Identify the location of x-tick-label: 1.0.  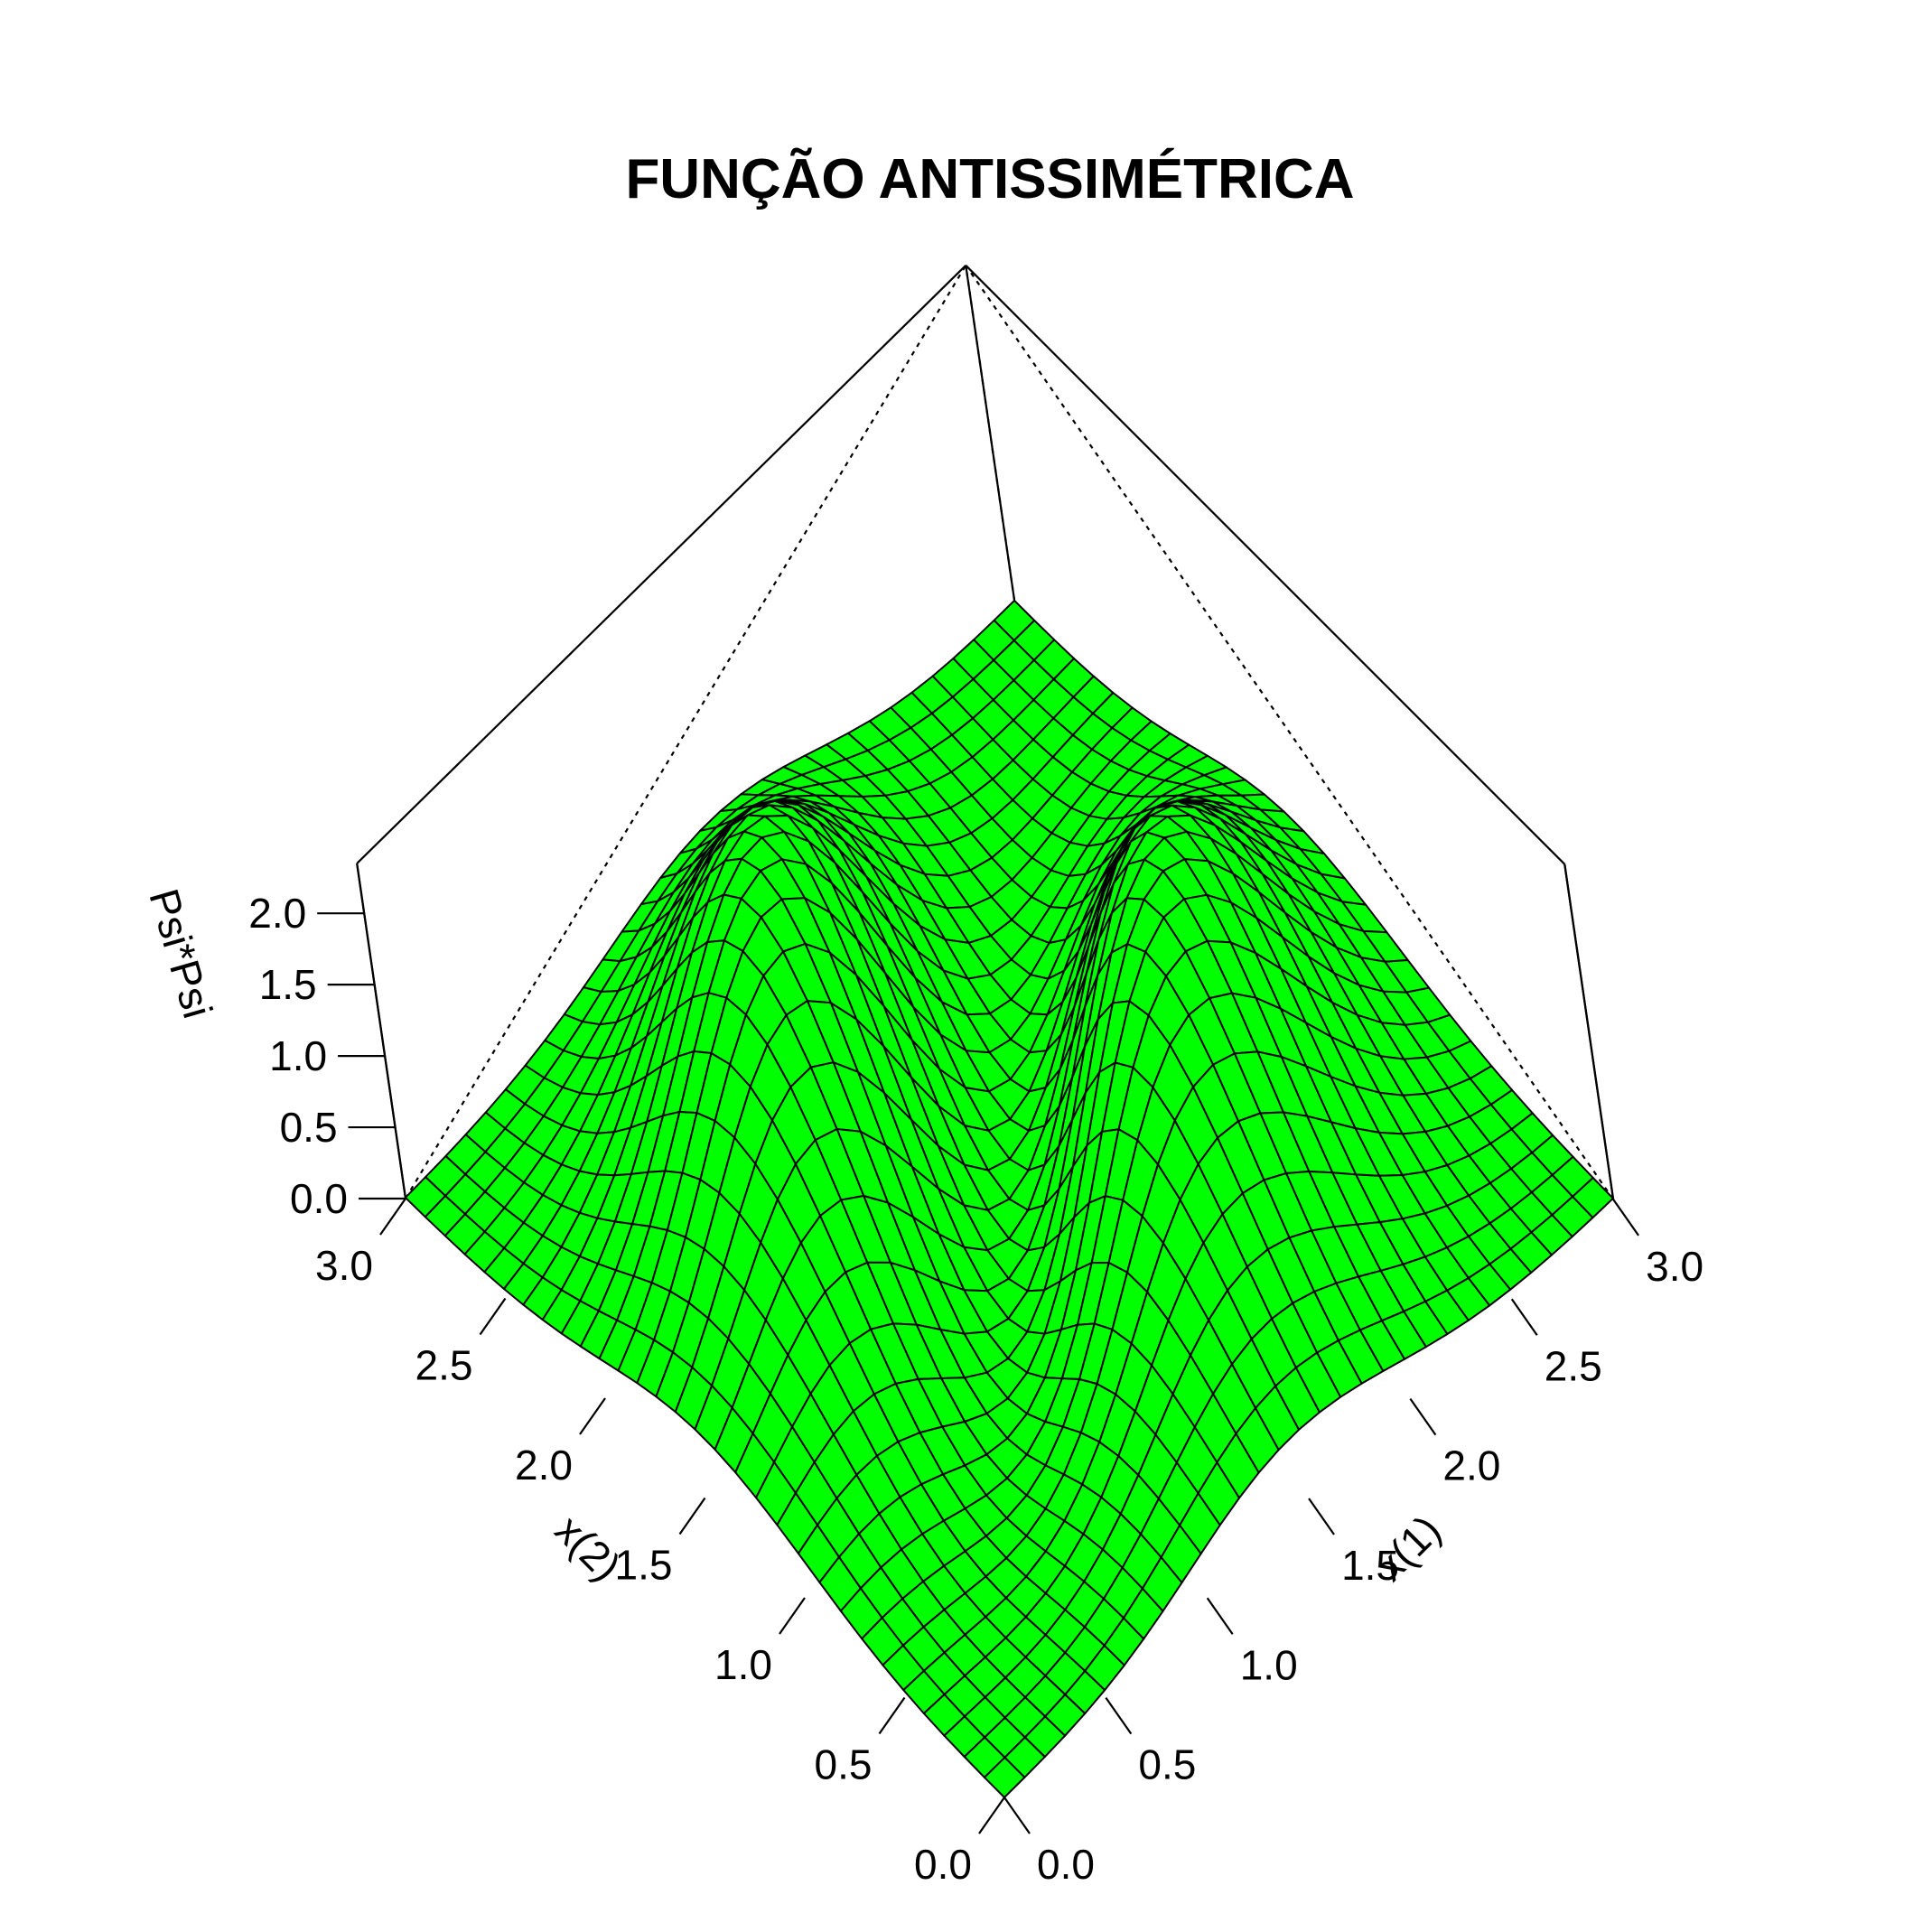
(1269, 1664).